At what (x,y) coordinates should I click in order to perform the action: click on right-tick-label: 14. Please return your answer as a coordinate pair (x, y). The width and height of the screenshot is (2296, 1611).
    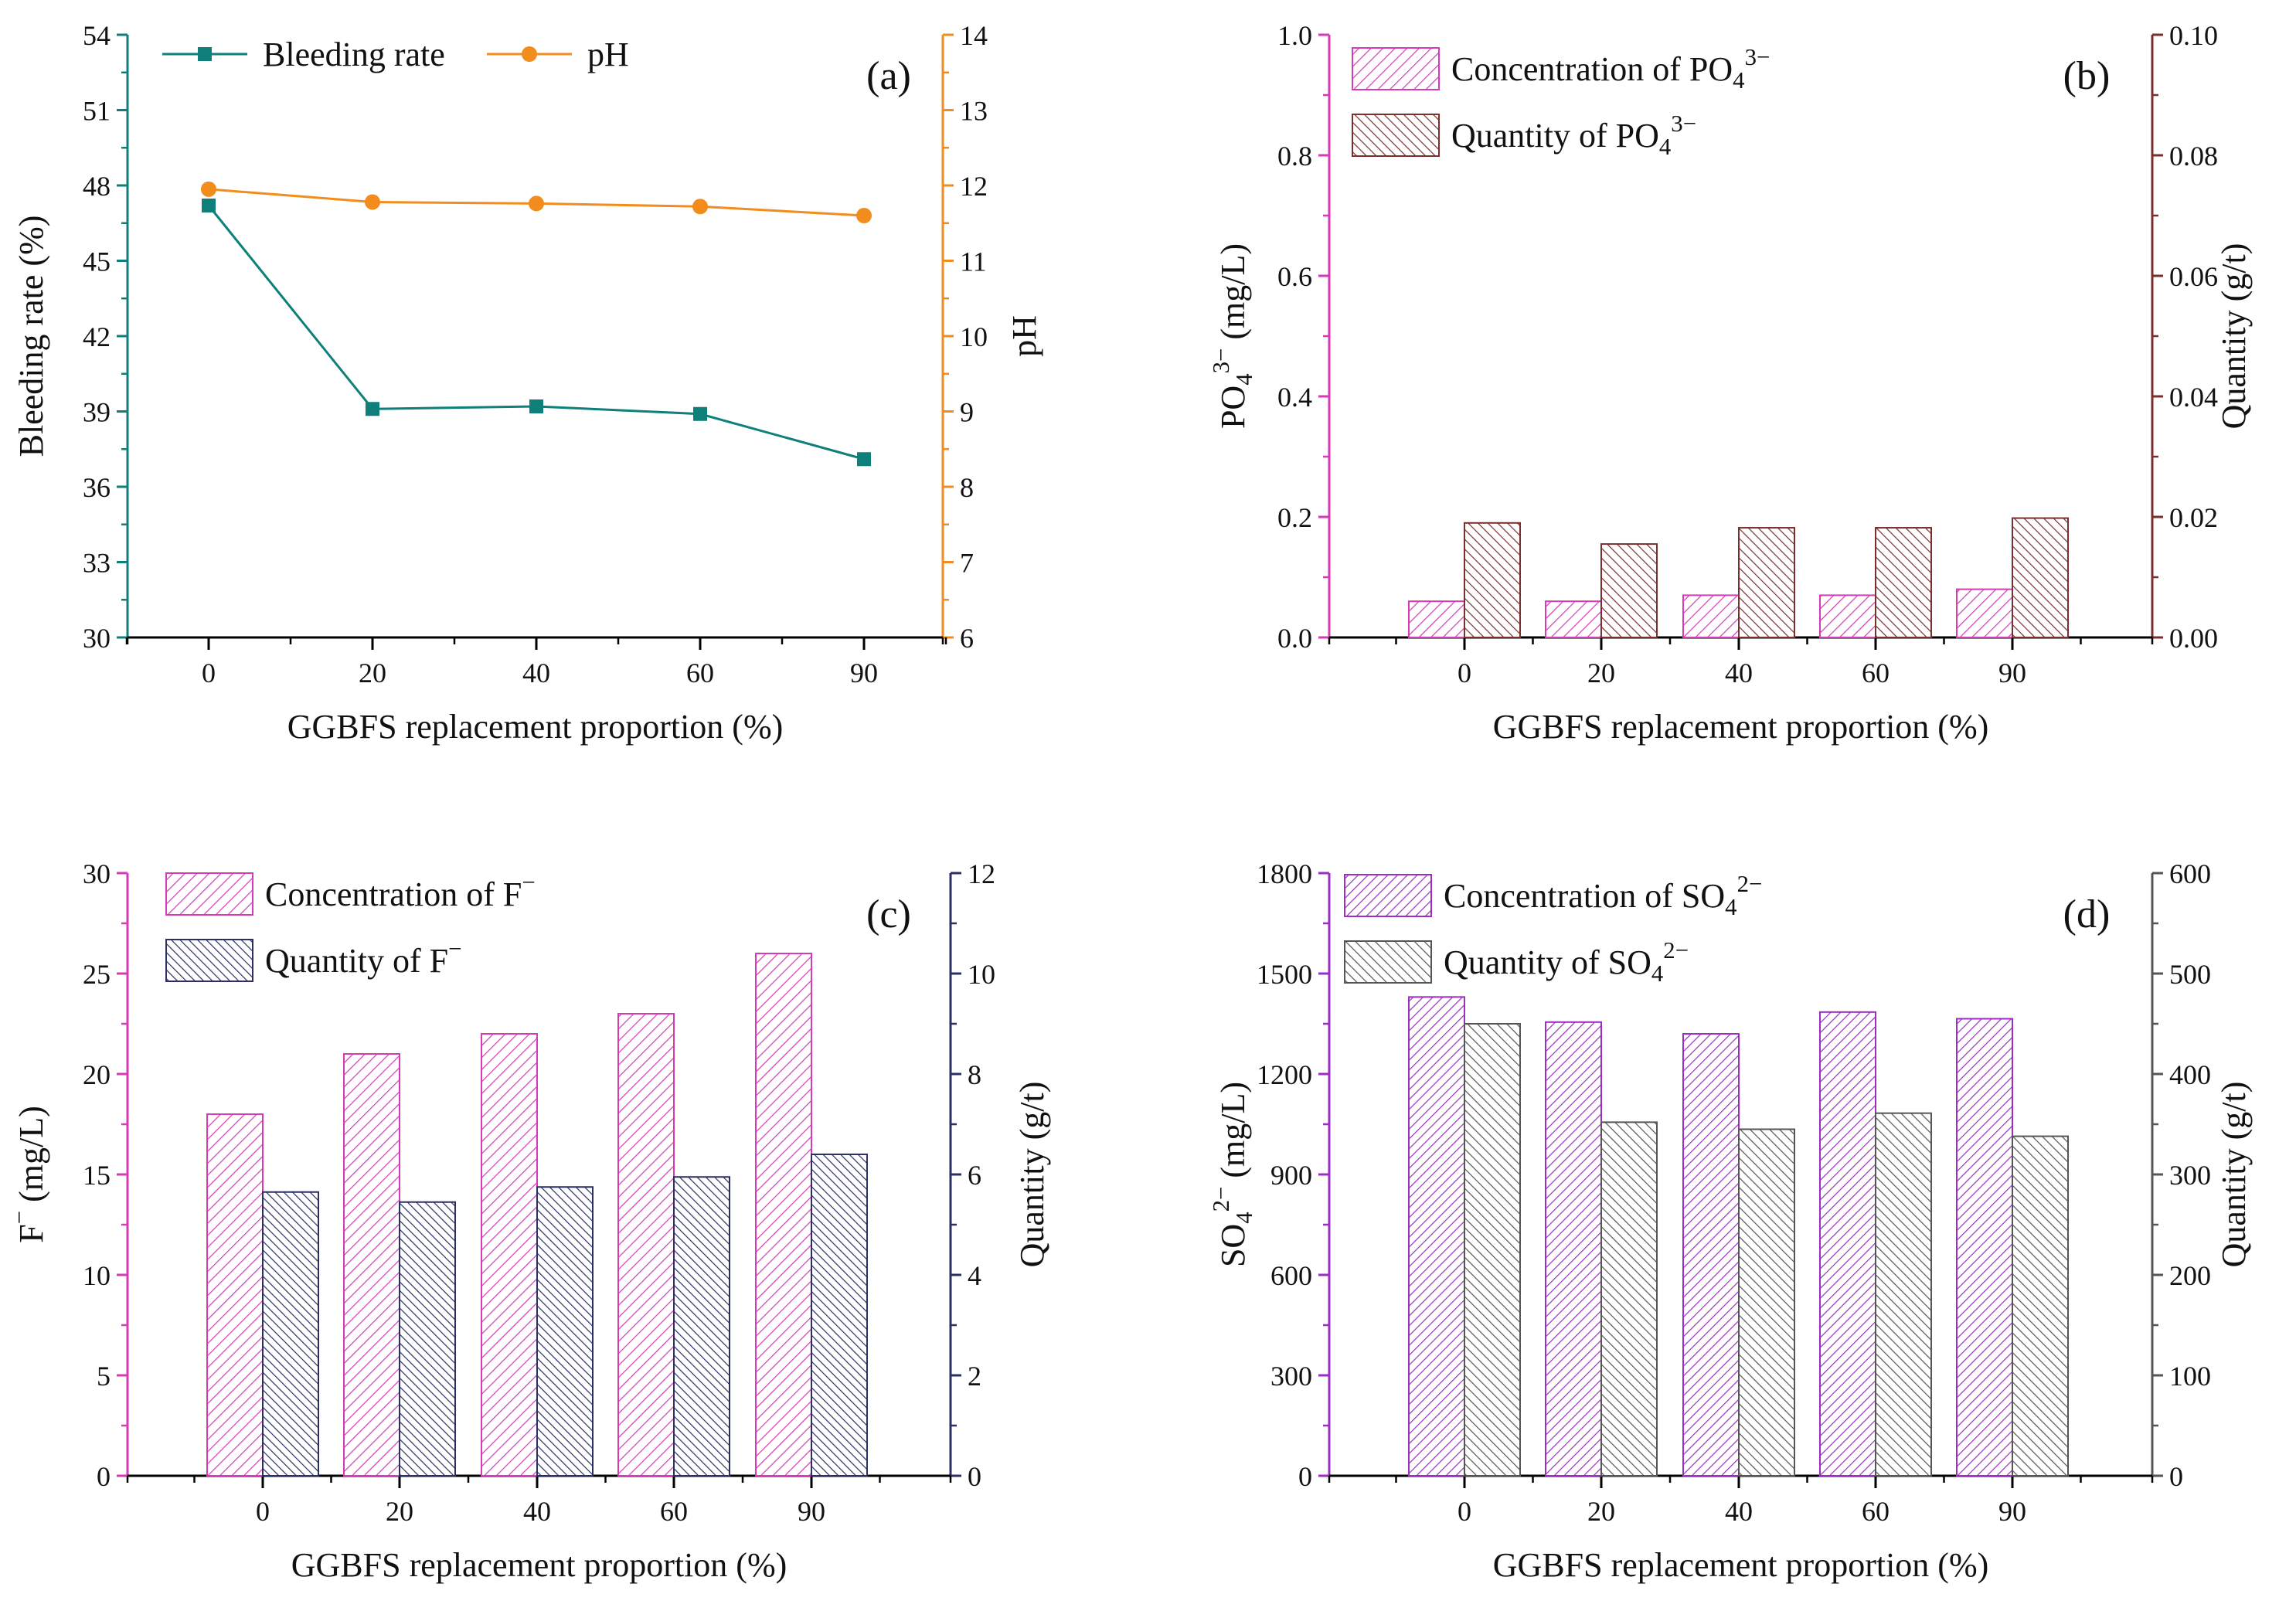
    Looking at the image, I should click on (974, 35).